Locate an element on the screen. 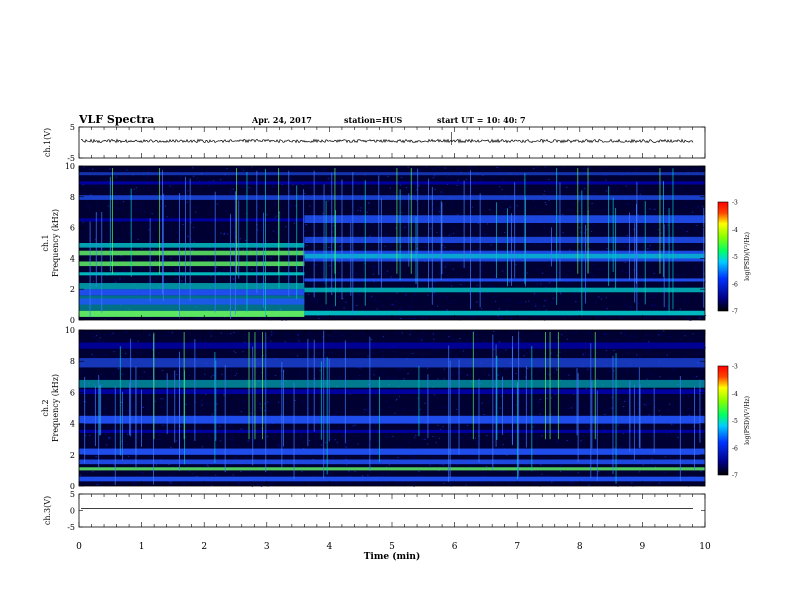  start-time-label: start UT = 10: 40: 7 is located at coordinates (481, 120).